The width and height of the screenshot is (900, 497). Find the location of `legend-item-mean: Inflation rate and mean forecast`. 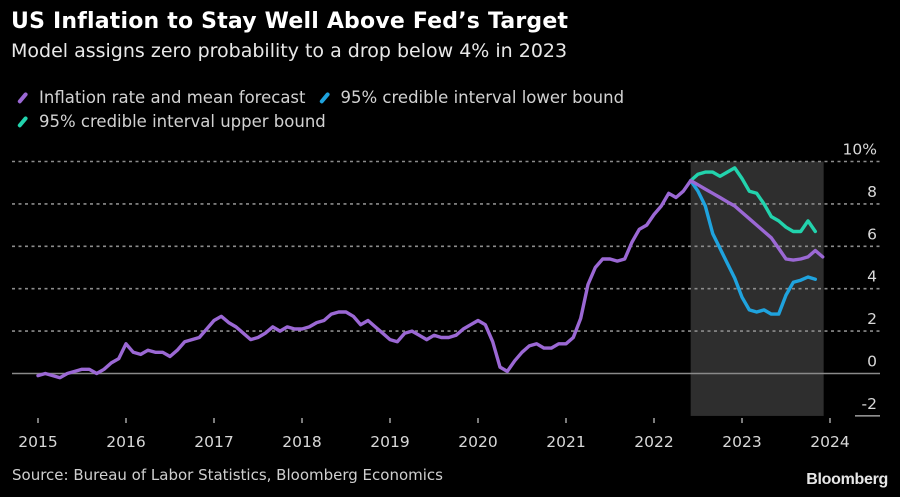

legend-item-mean: Inflation rate and mean forecast is located at coordinates (160, 98).